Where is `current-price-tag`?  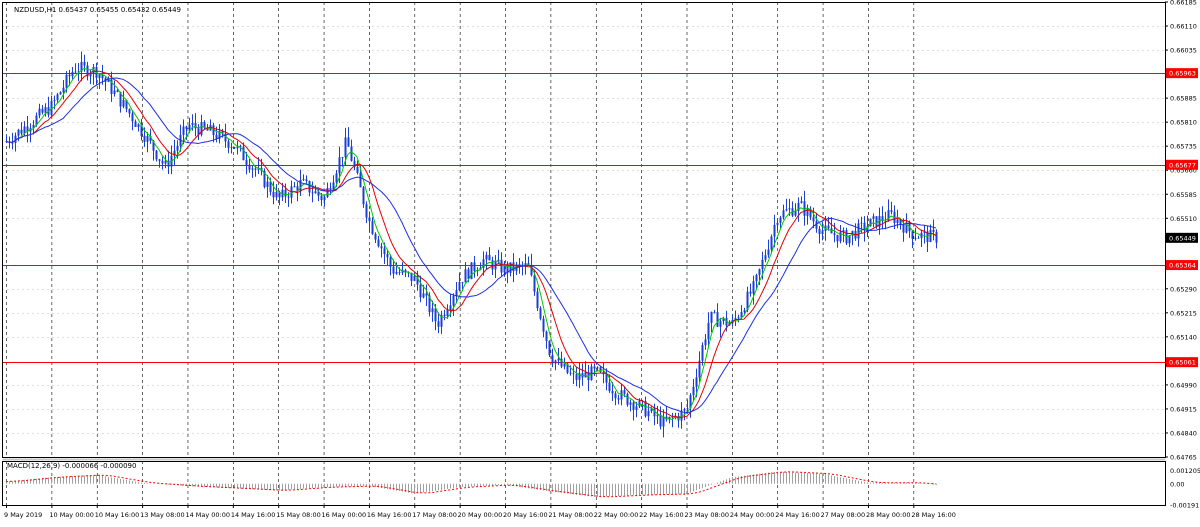 current-price-tag is located at coordinates (1182, 237).